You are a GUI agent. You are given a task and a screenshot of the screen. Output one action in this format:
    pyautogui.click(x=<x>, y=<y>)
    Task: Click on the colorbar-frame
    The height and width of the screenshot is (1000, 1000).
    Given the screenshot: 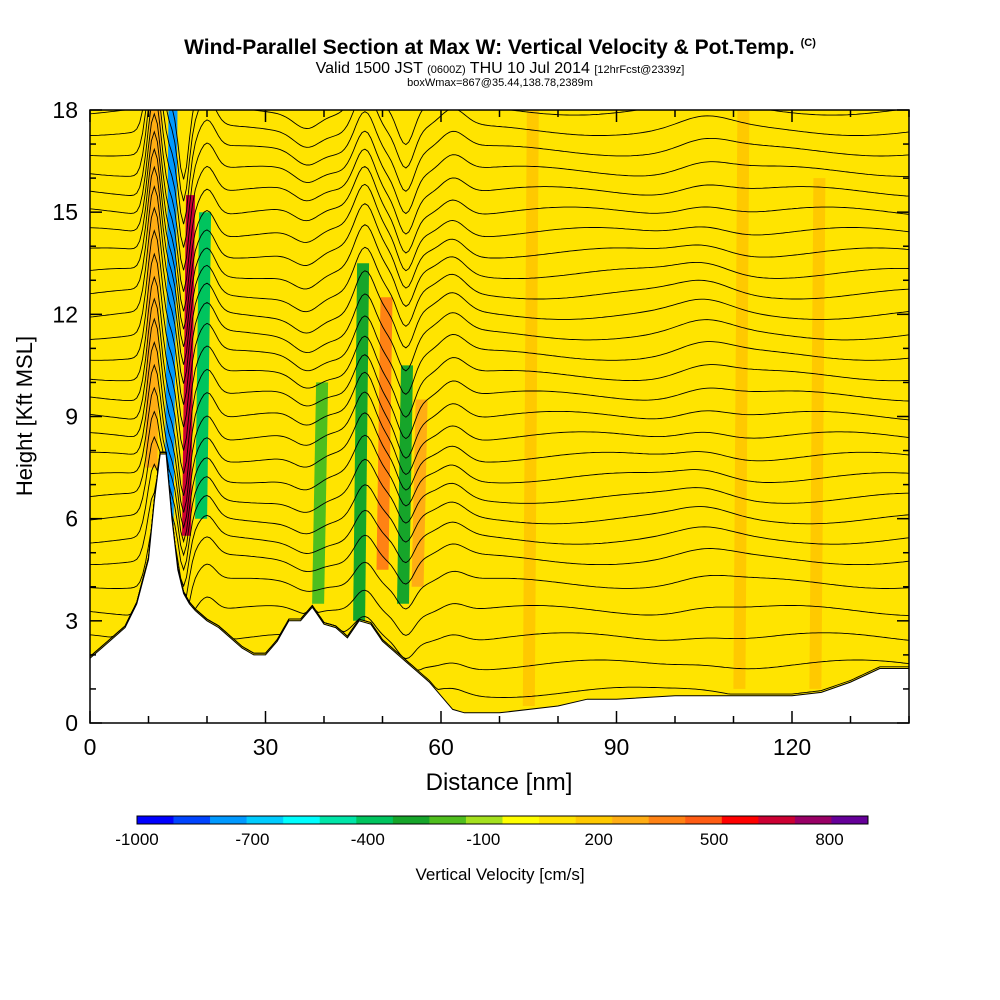 What is the action you would take?
    pyautogui.click(x=502, y=820)
    